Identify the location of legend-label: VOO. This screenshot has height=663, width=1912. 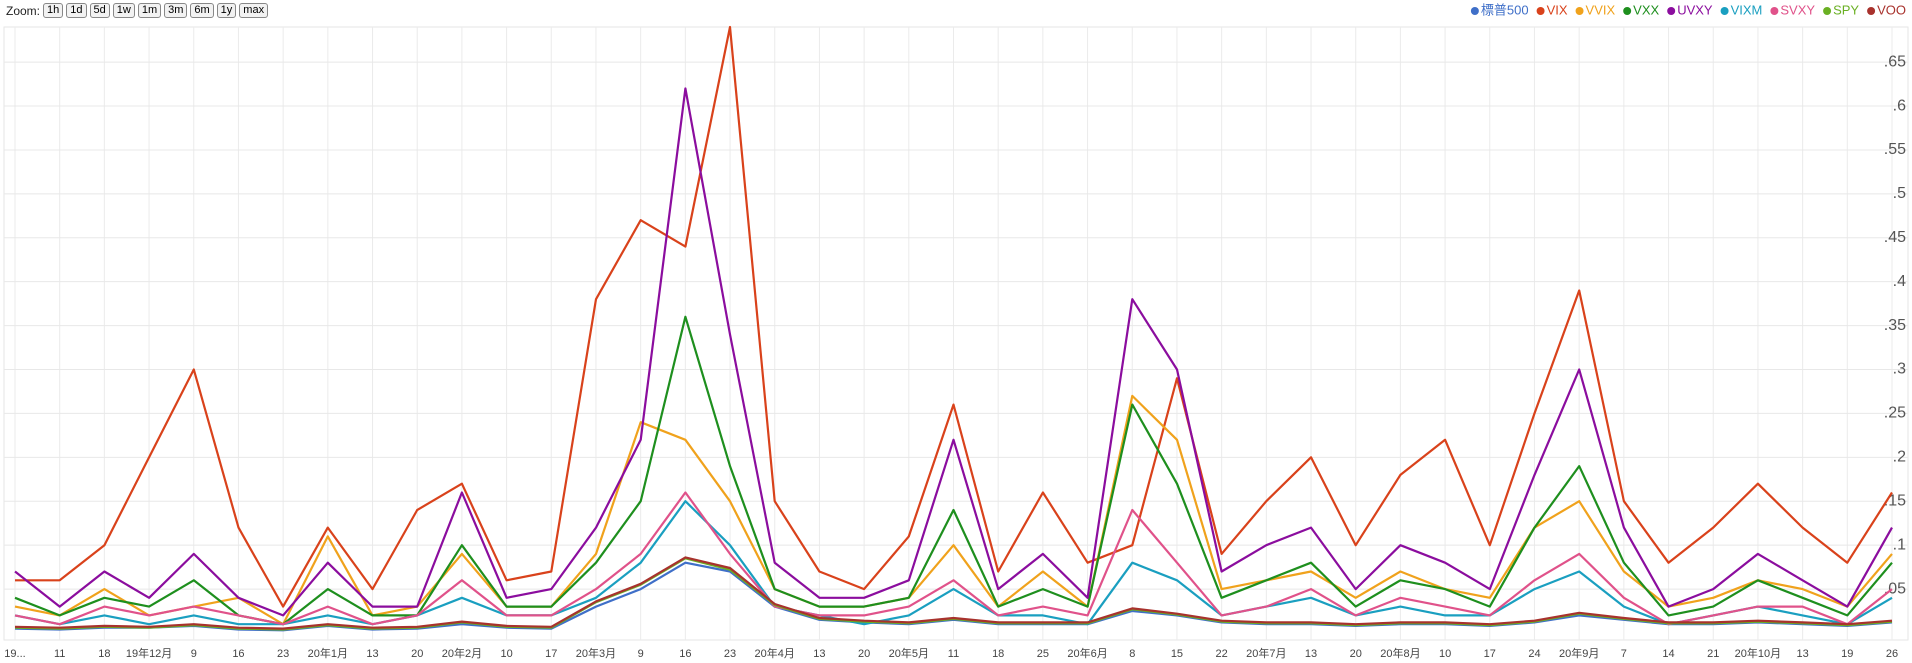
(1891, 9).